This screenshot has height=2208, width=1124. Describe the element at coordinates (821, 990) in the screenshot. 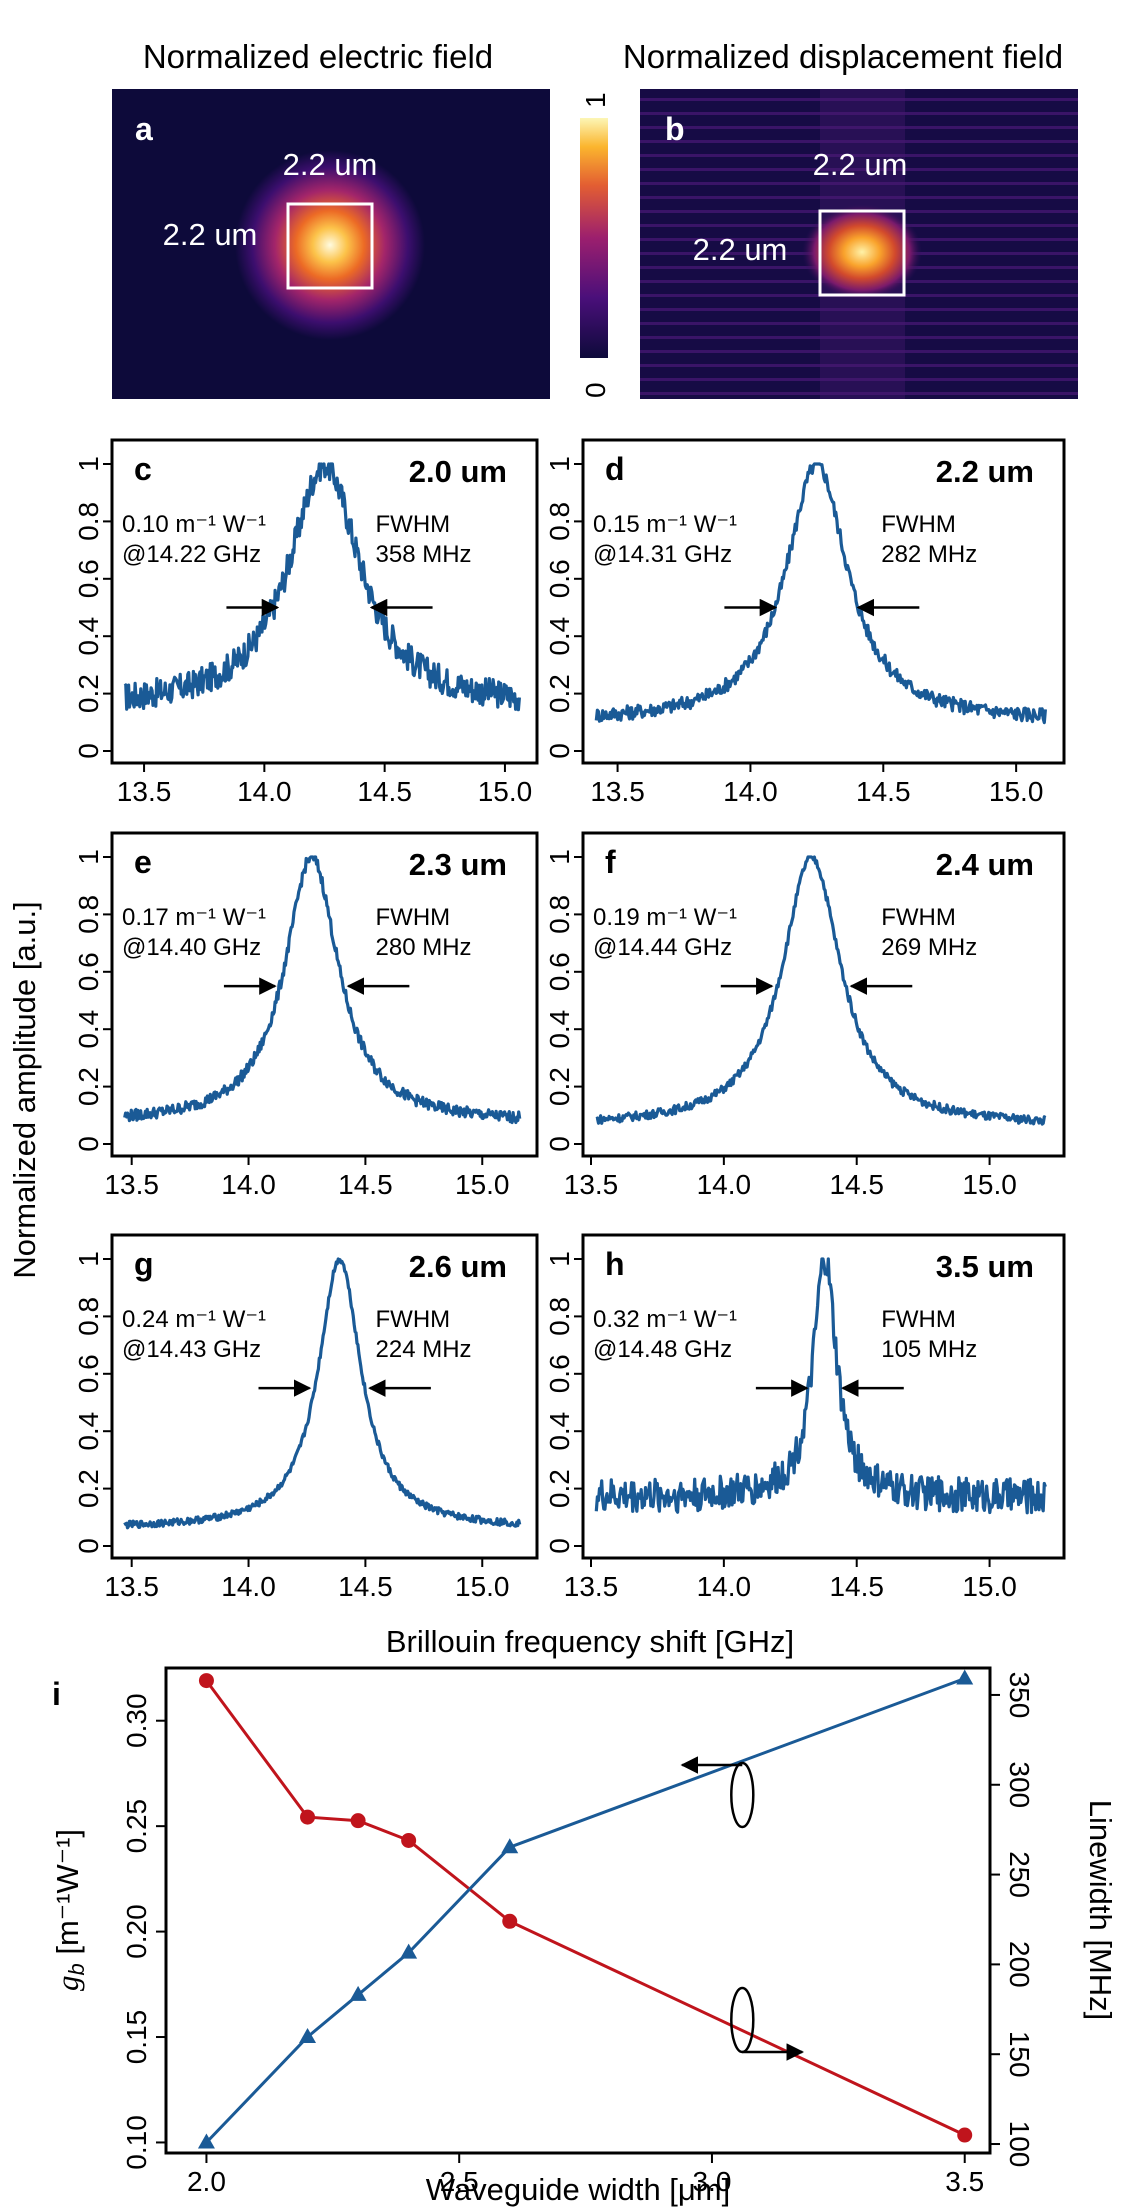

I see `spectrum-trace-f` at that location.